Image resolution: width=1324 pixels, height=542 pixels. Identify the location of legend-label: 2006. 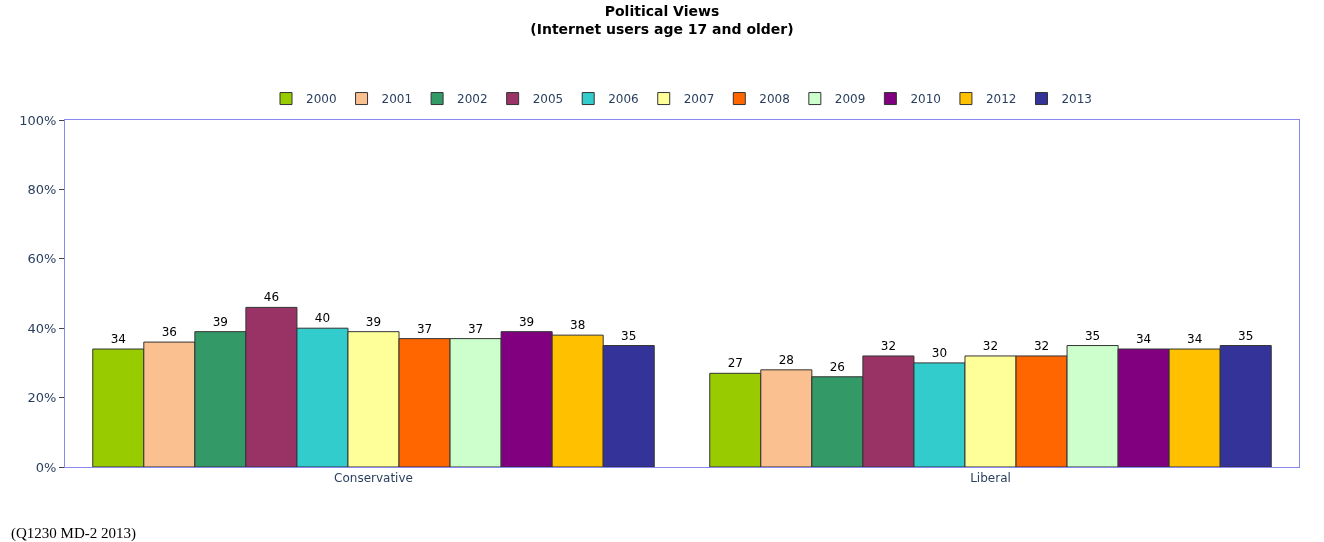
(623, 99).